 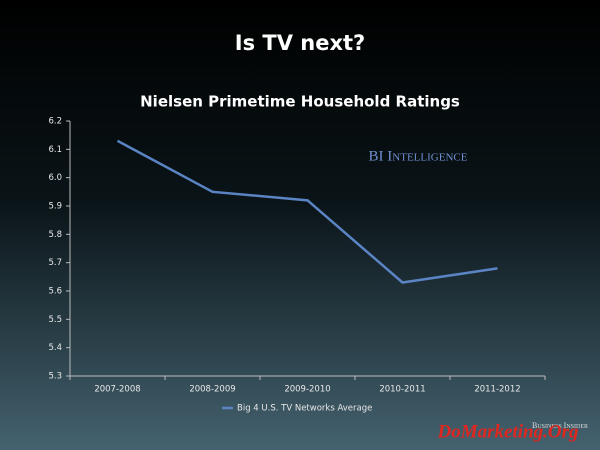 What do you see at coordinates (55, 263) in the screenshot?
I see `y-tick-label: 5.7` at bounding box center [55, 263].